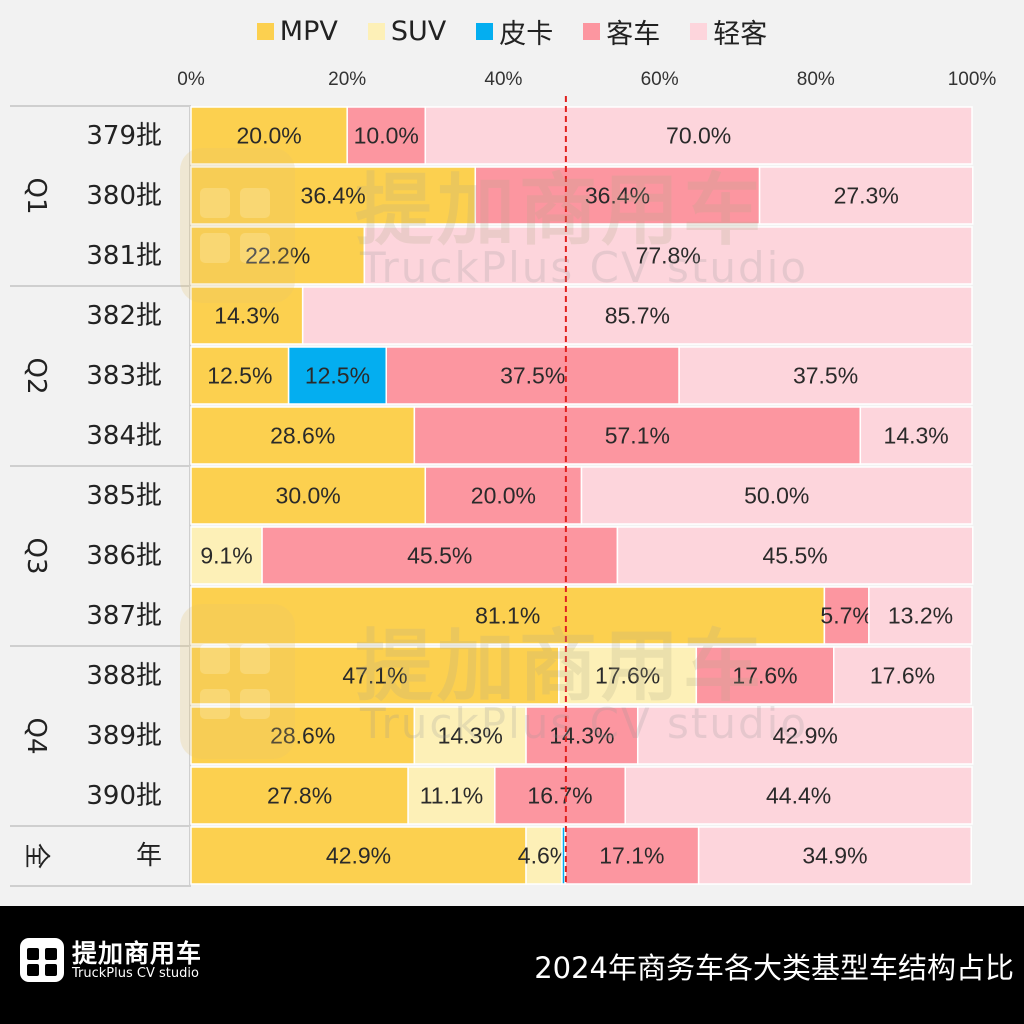 The height and width of the screenshot is (1024, 1024). Describe the element at coordinates (633, 34) in the screenshot. I see `legend-label: 客车` at that location.